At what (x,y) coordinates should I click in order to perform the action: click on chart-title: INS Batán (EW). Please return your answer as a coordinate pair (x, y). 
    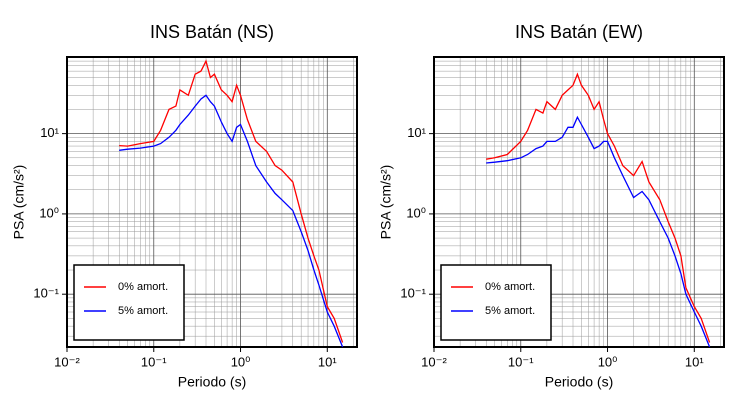
    Looking at the image, I should click on (579, 32).